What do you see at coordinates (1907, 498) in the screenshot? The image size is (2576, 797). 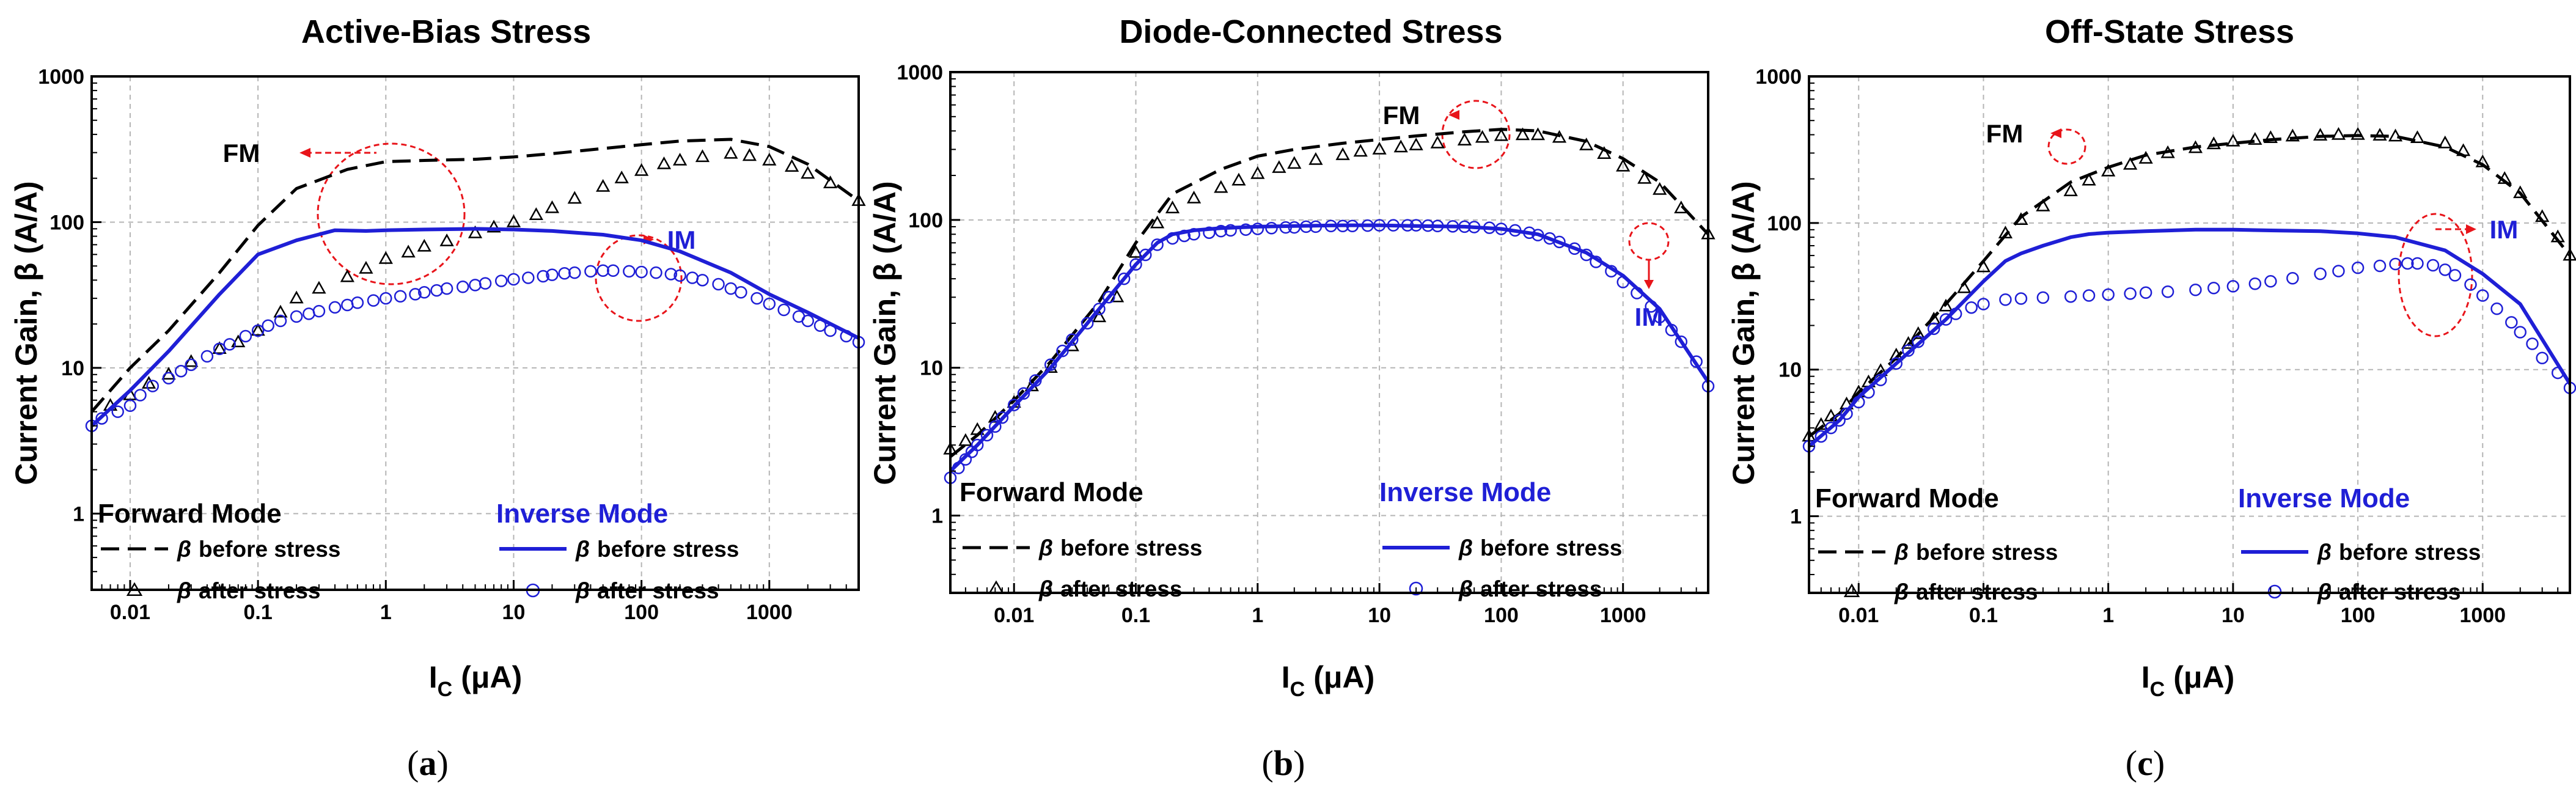 I see `legend-forward-title: Forward Mode` at bounding box center [1907, 498].